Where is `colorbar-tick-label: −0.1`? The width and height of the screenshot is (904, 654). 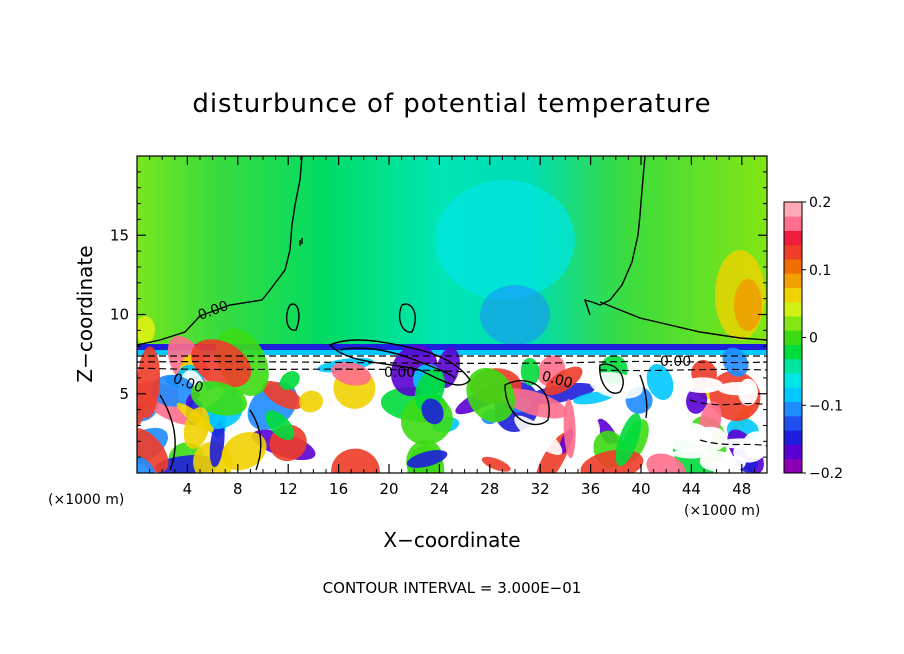 colorbar-tick-label: −0.1 is located at coordinates (826, 406).